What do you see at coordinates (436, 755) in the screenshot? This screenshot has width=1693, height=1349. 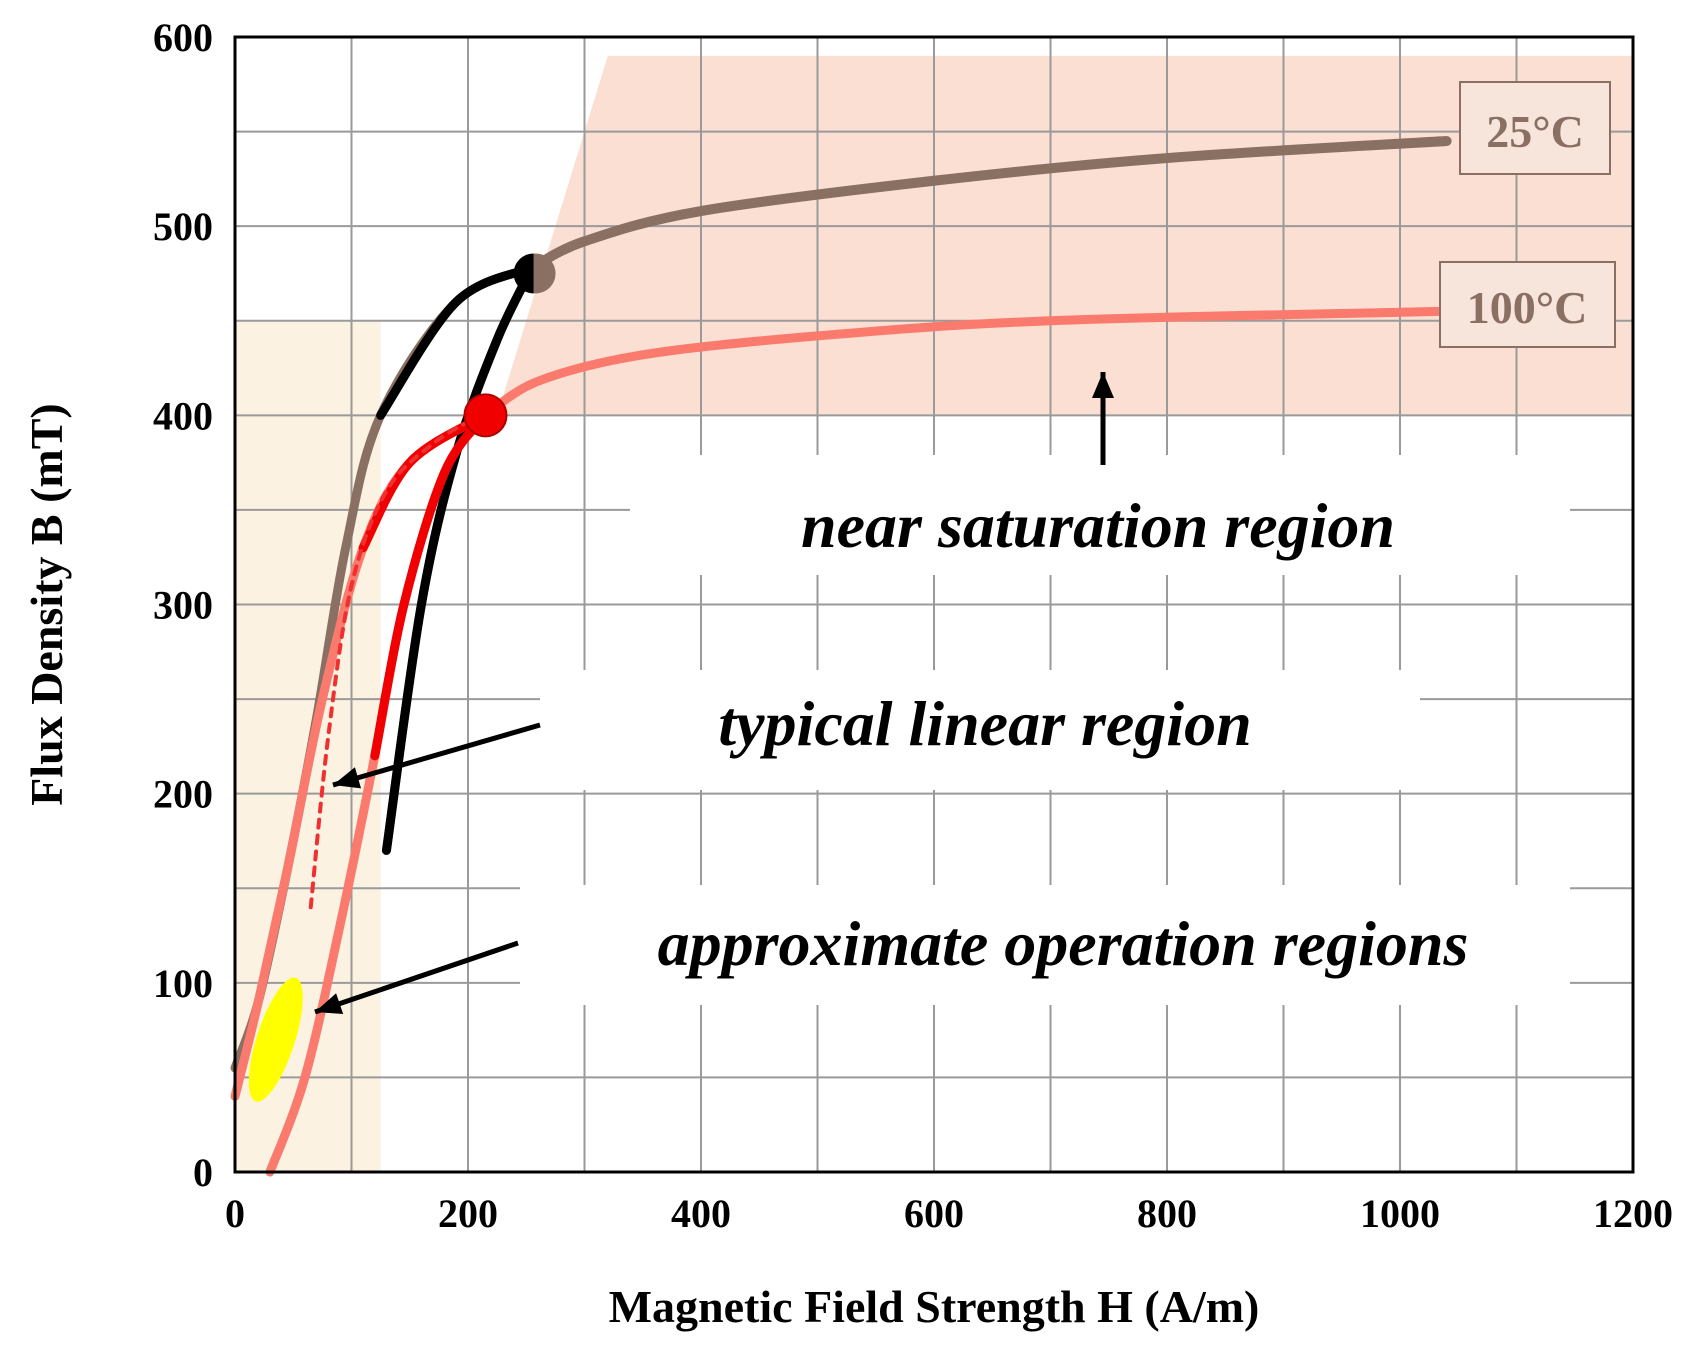 I see `arrow-typical-linear-shaft` at bounding box center [436, 755].